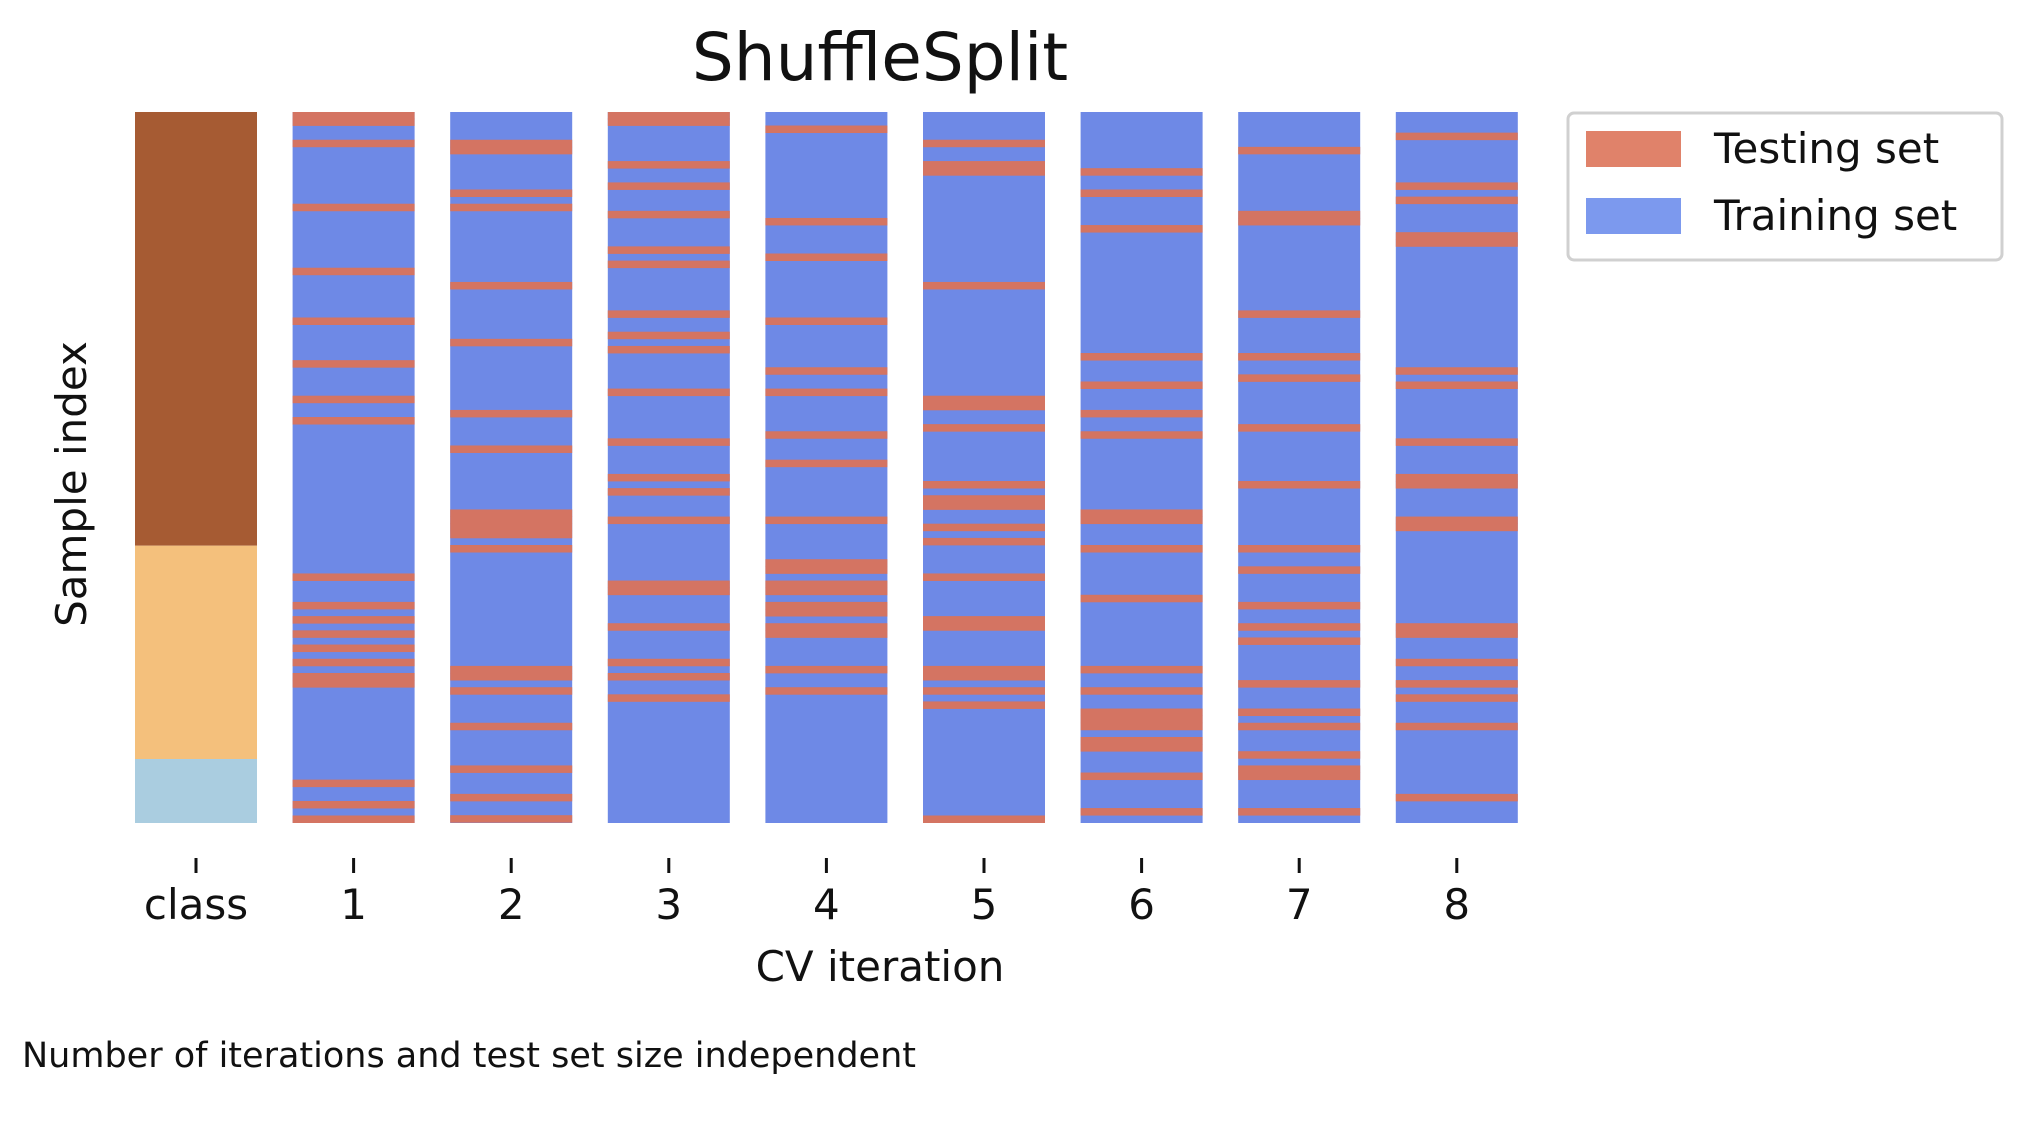 The height and width of the screenshot is (1126, 2036). I want to click on iteration-8-train-bar, so click(1456, 467).